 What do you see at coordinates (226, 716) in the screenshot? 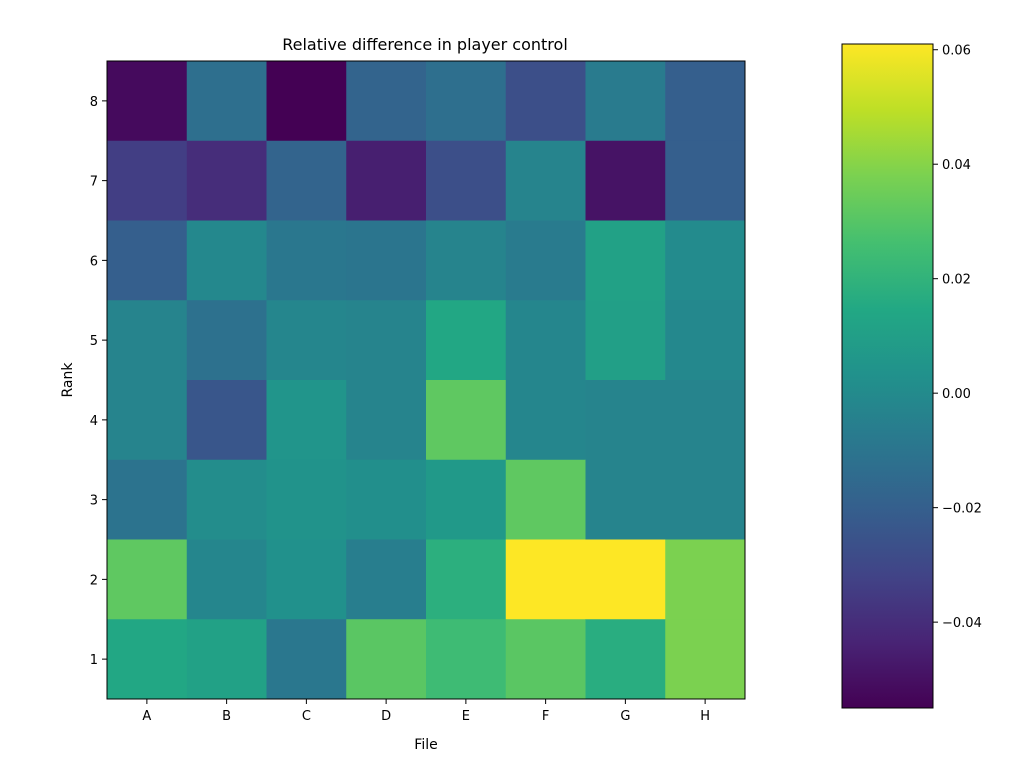
I see `x-tick-label: B` at bounding box center [226, 716].